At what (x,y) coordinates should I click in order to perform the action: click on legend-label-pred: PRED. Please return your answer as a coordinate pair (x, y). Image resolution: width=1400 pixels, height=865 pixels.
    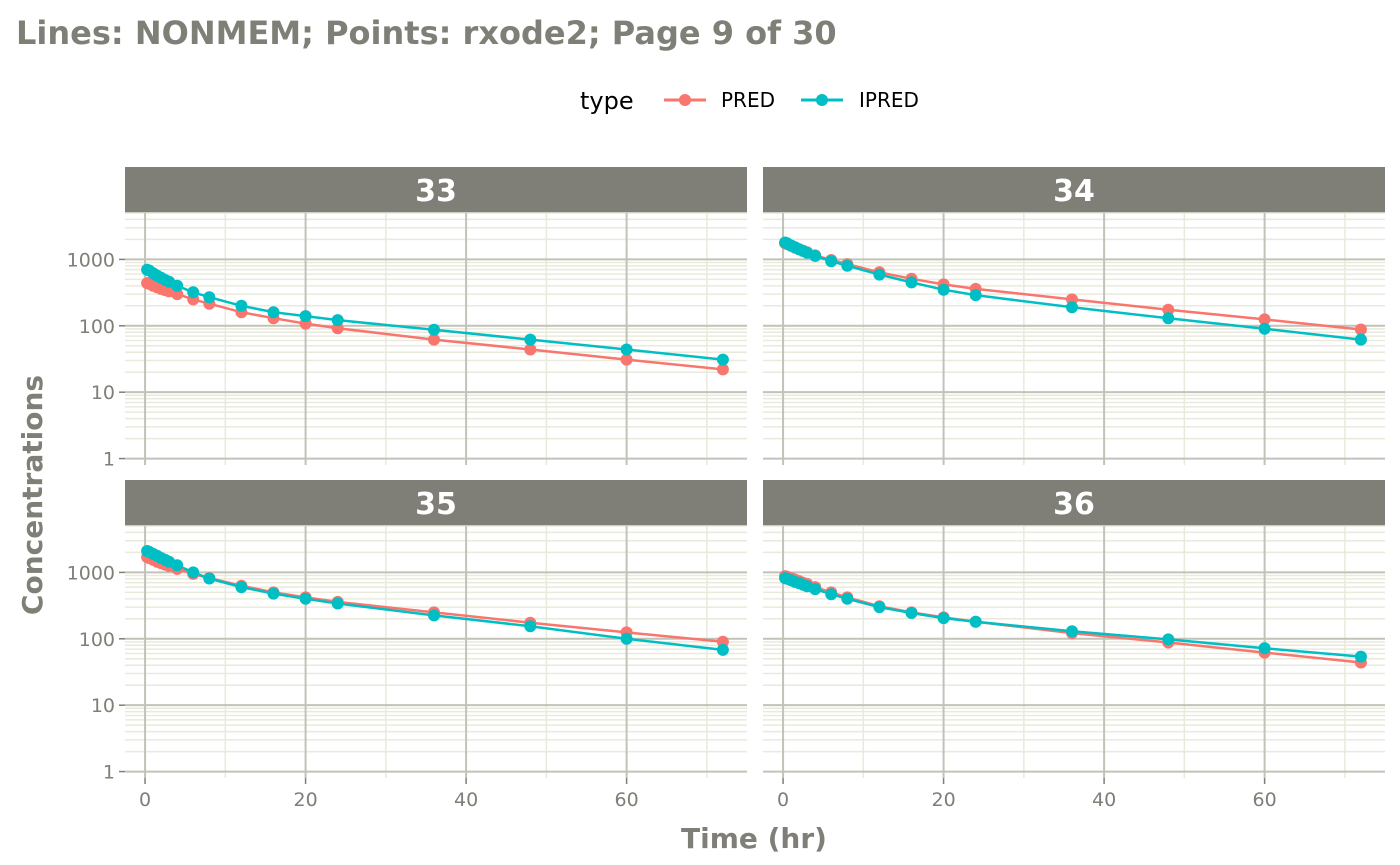
    Looking at the image, I should click on (748, 100).